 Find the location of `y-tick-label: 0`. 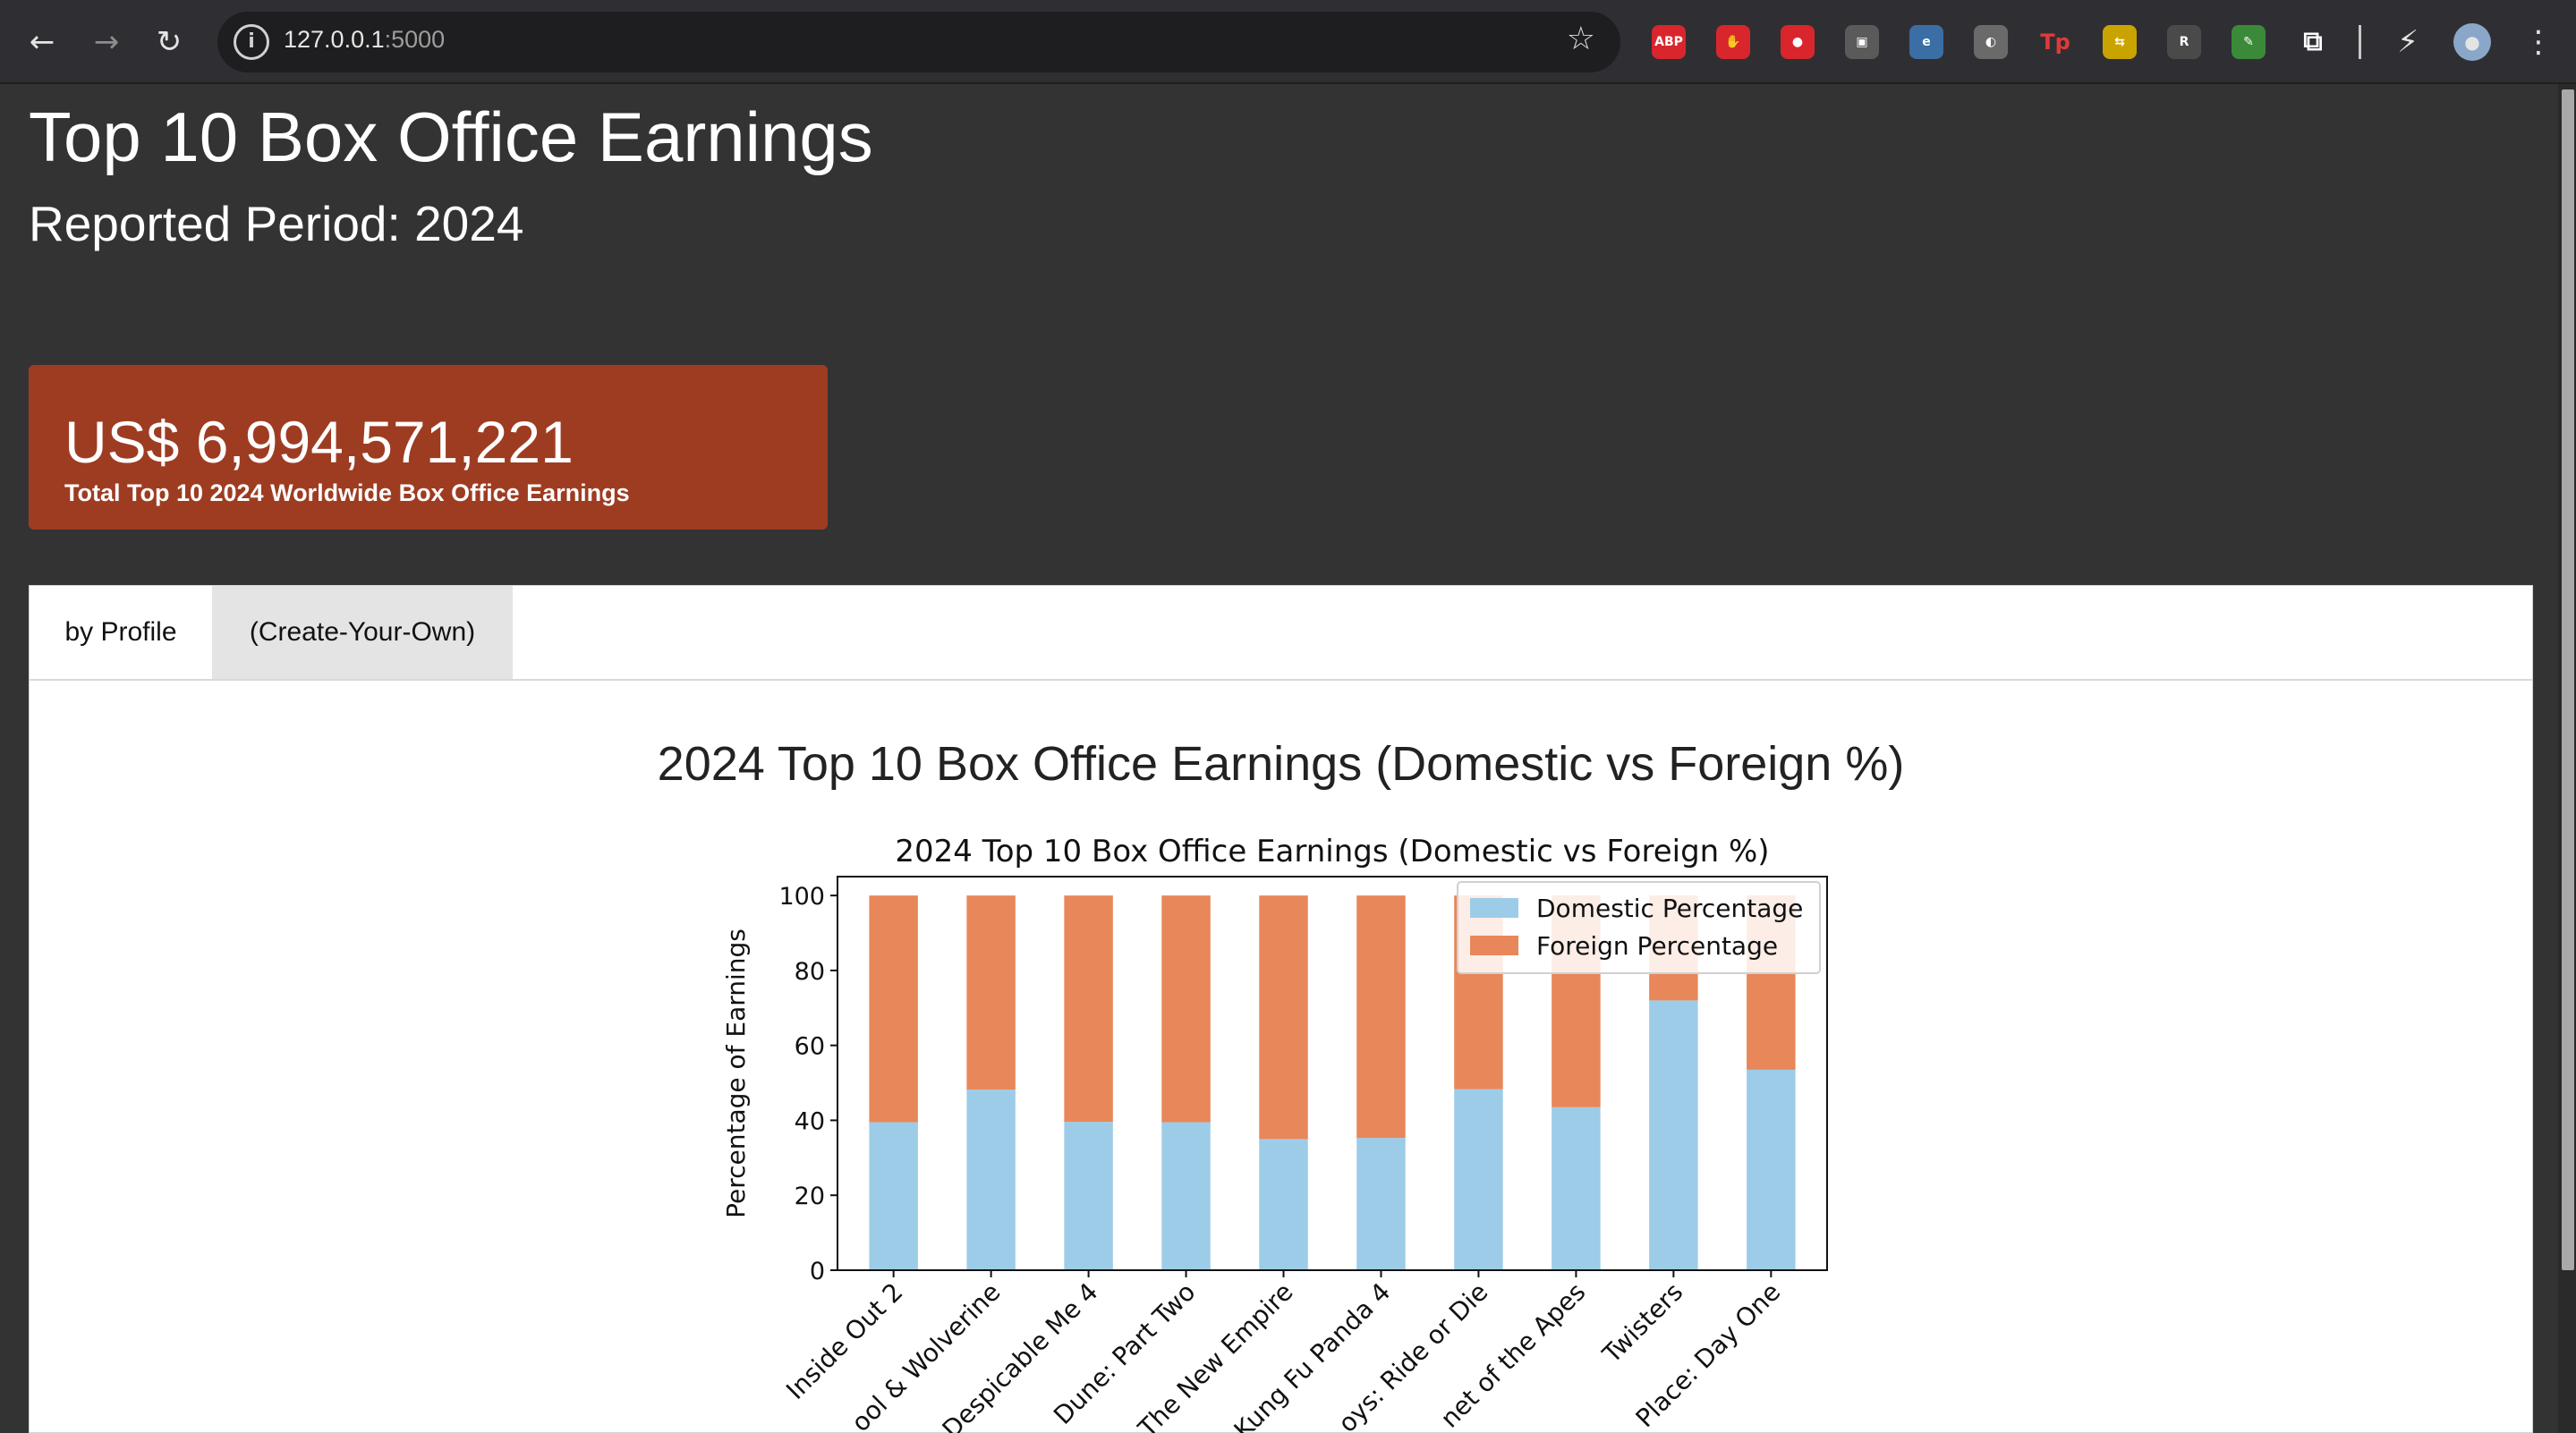

y-tick-label: 0 is located at coordinates (817, 1271).